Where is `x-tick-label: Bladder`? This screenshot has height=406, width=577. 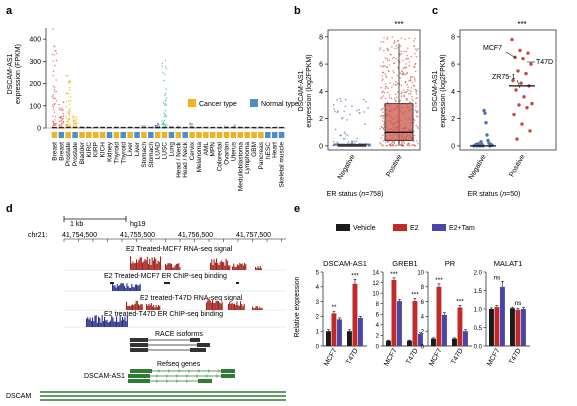
x-tick-label: Bladder is located at coordinates (82, 152).